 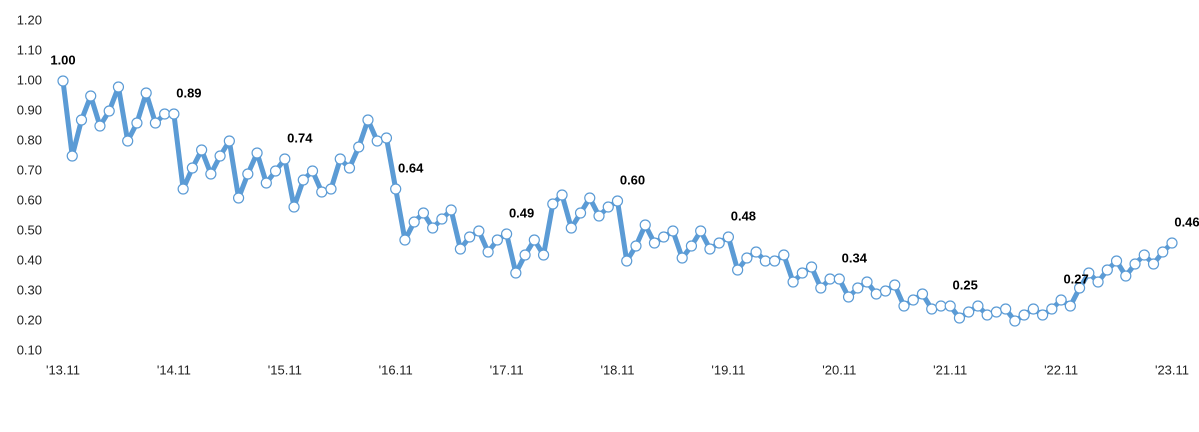 I want to click on x-tick-label: '20.11, so click(x=839, y=369).